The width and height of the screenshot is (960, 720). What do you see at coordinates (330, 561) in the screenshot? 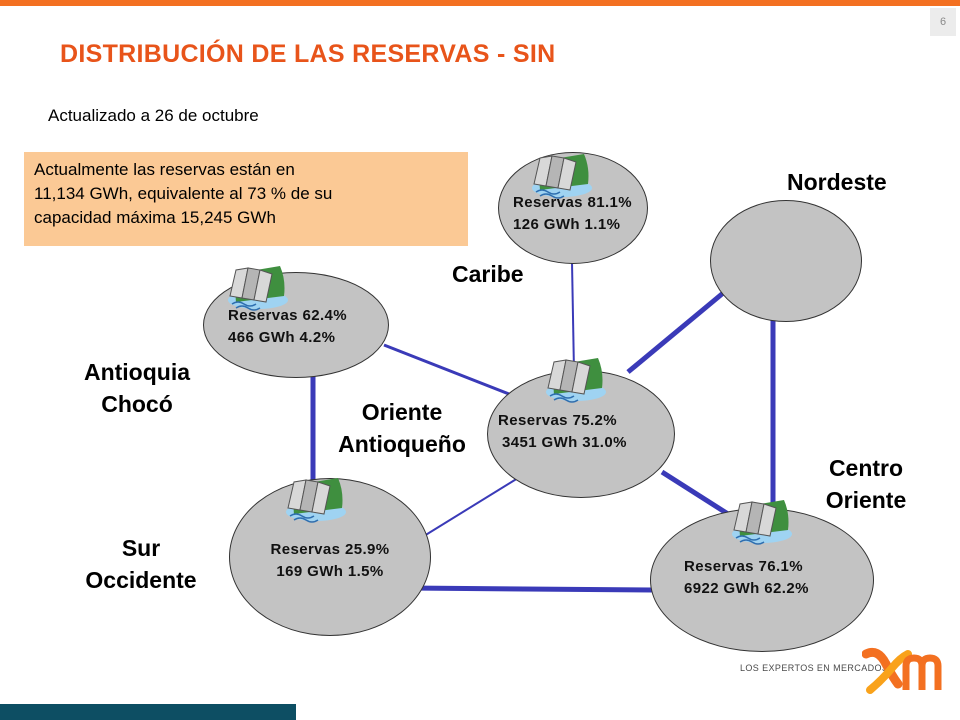
I see `node-sur-text: Reservas 25.9% 169 GWh 1.5%` at bounding box center [330, 561].